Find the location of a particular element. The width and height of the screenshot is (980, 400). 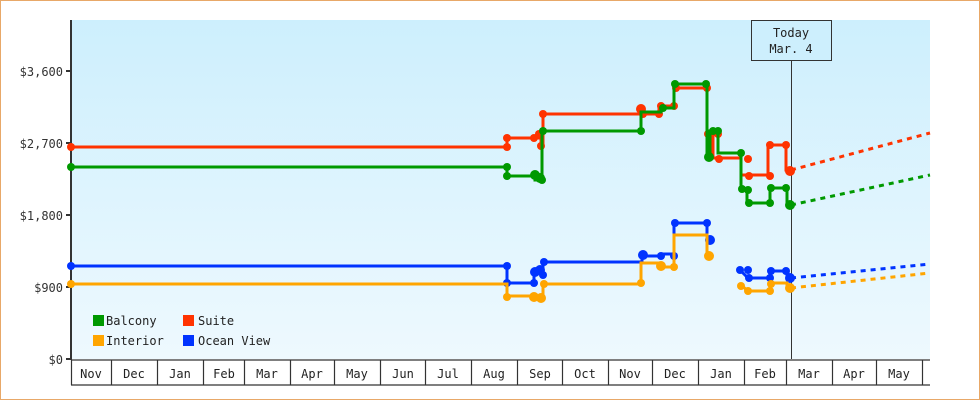

legend-item-interior: Interior is located at coordinates (128, 341).